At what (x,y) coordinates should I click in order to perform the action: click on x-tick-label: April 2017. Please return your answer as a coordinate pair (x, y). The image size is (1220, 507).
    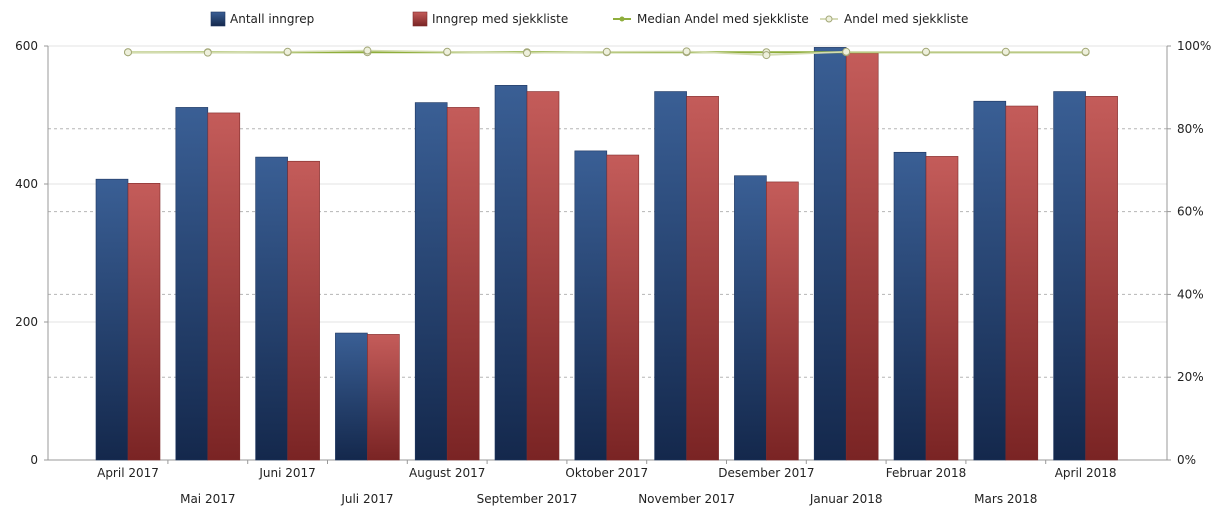
    Looking at the image, I should click on (128, 473).